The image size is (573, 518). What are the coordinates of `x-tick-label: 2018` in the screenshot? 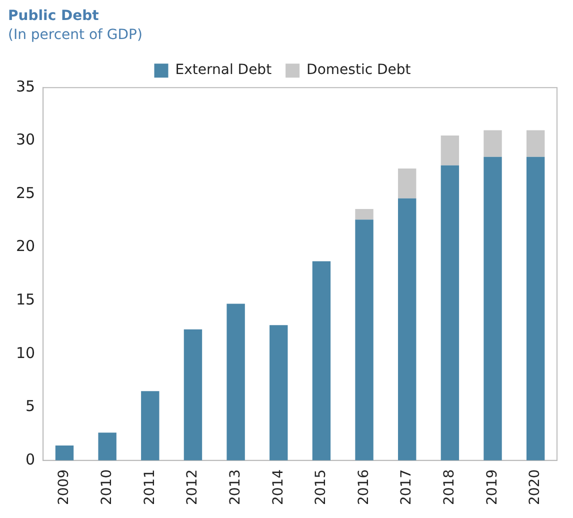 It's located at (450, 487).